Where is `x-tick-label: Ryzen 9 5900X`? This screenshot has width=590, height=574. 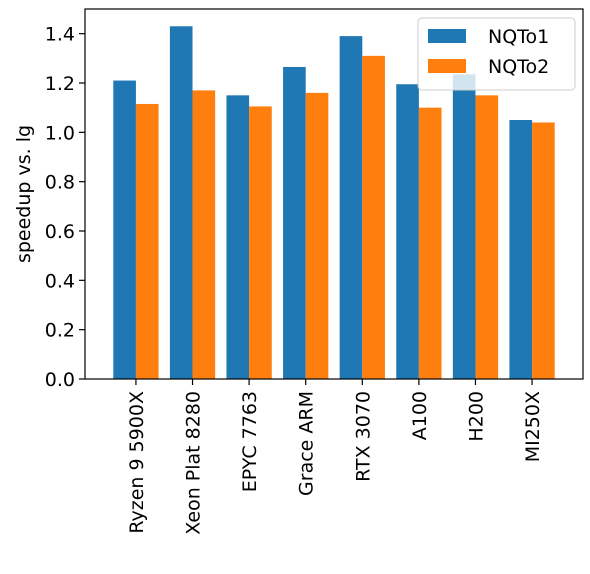
x-tick-label: Ryzen 9 5900X is located at coordinates (137, 462).